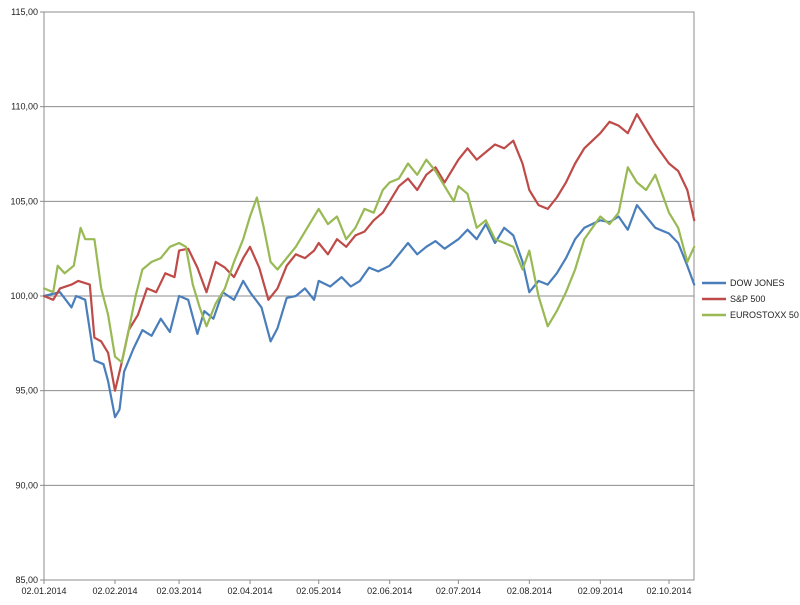 The image size is (800, 605). I want to click on x-tick-label: 02.08.2014, so click(529, 591).